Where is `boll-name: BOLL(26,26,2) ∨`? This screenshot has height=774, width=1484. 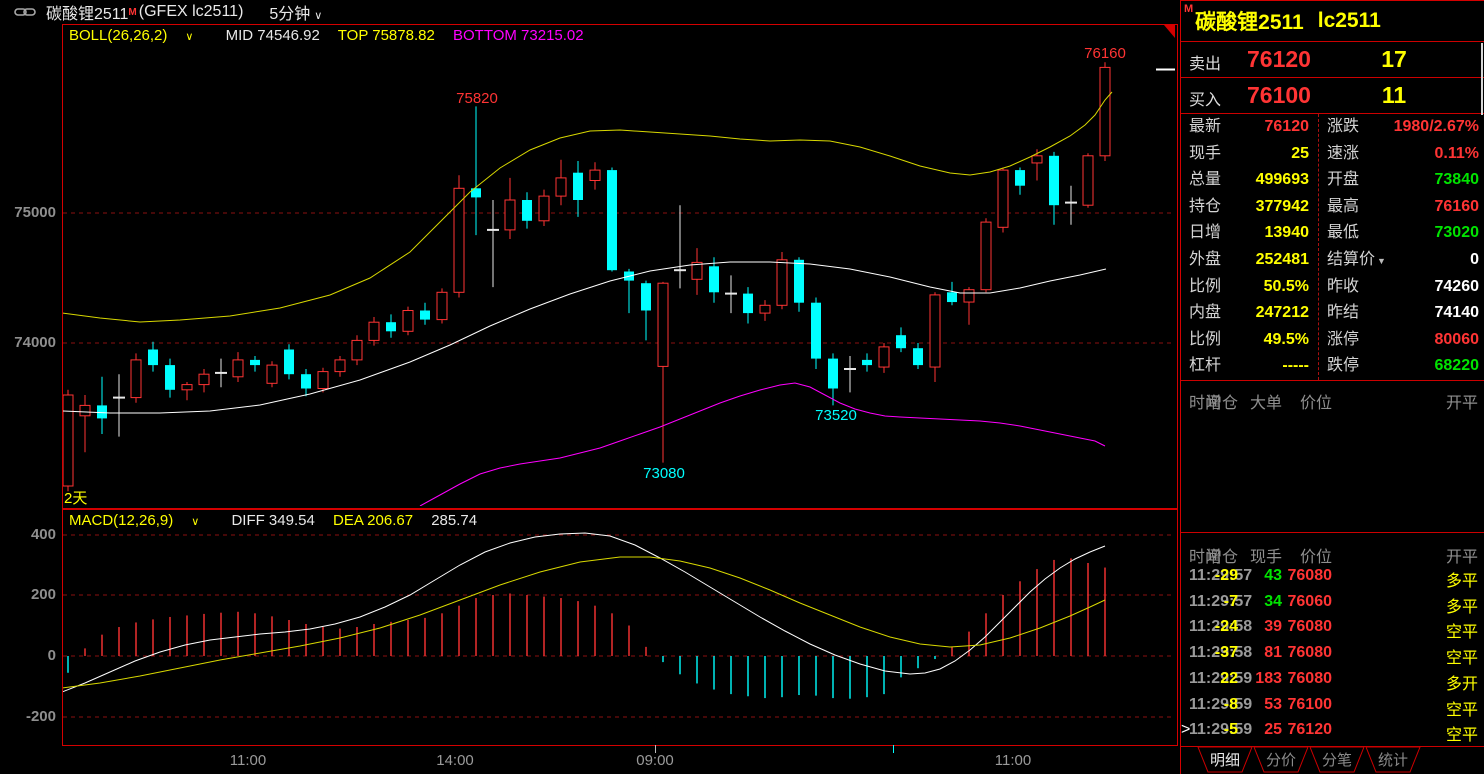
boll-name: BOLL(26,26,2) ∨ is located at coordinates (131, 35).